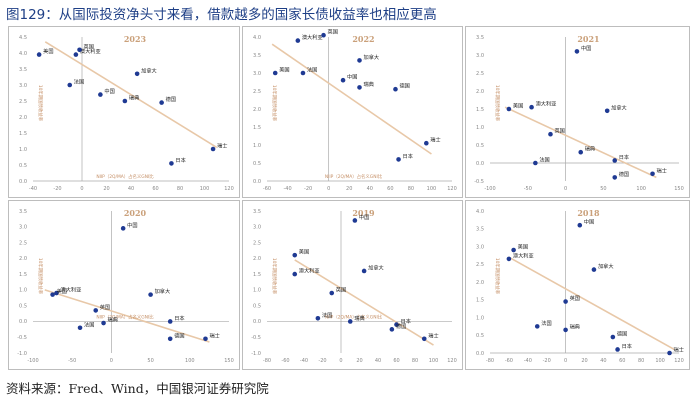 The height and width of the screenshot is (409, 700). What do you see at coordinates (155, 189) in the screenshot?
I see `x-tick-label: 60` at bounding box center [155, 189].